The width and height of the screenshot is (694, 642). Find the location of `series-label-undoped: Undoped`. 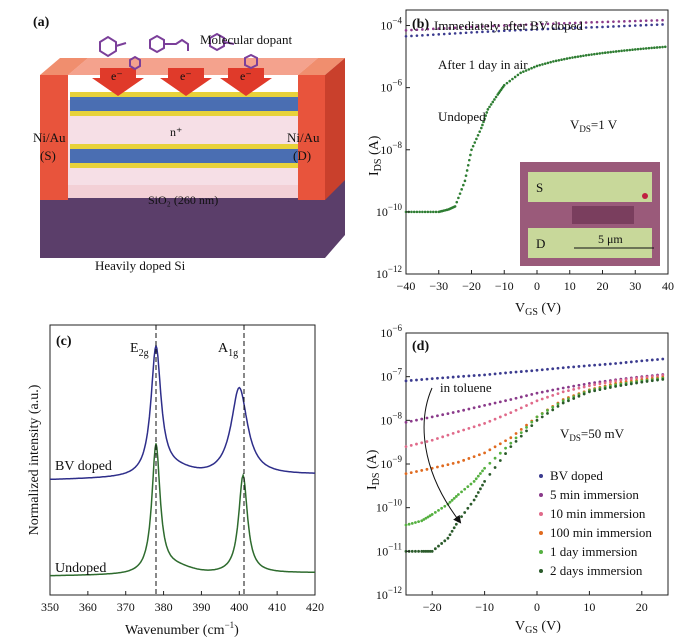

series-label-undoped: Undoped is located at coordinates (80, 568).